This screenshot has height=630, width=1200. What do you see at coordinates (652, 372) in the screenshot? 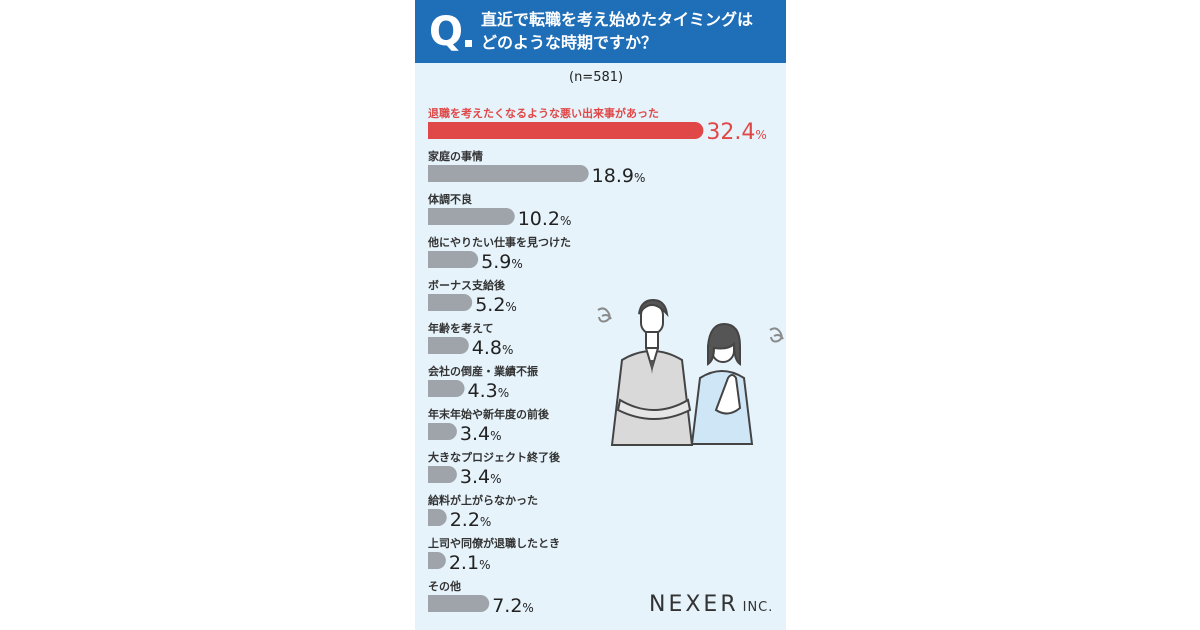
I see `man-figure-icon` at bounding box center [652, 372].